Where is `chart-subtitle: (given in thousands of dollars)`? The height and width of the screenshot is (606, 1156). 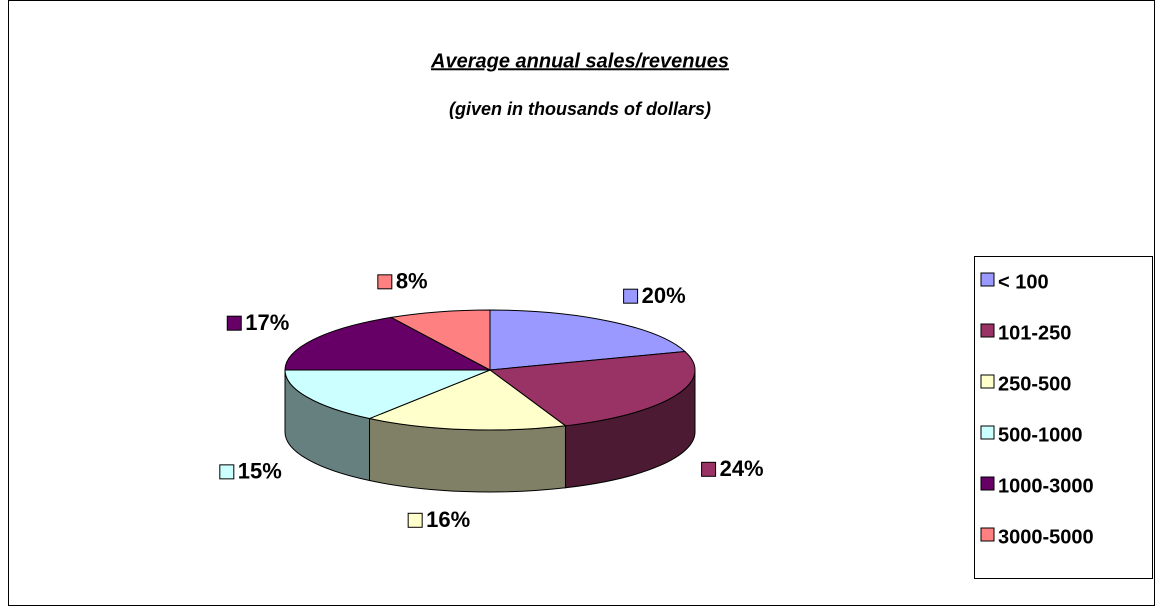
chart-subtitle: (given in thousands of dollars) is located at coordinates (580, 109).